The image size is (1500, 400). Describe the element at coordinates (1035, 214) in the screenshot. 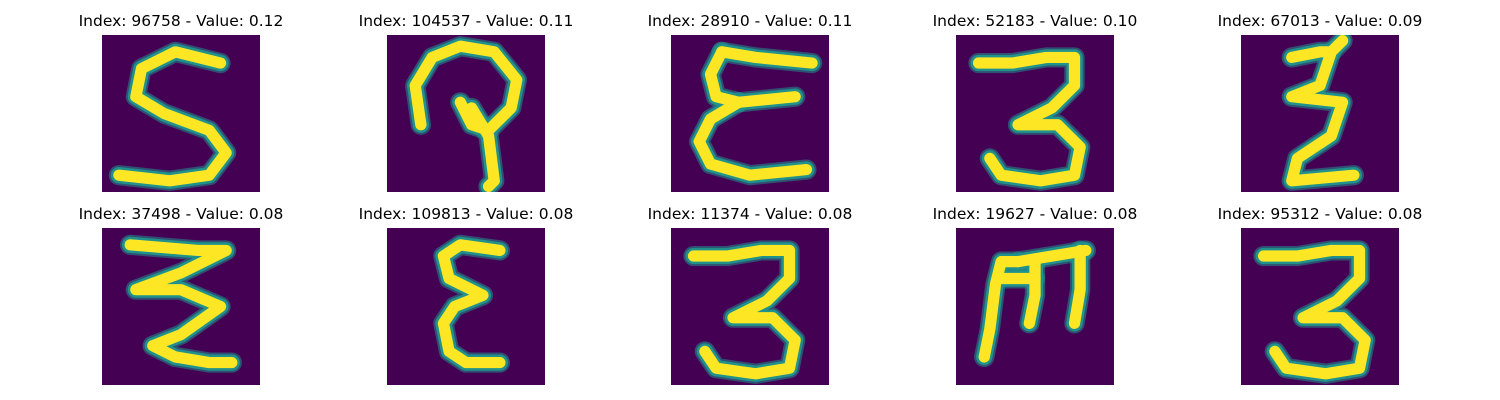

I see `panel-title: Index: 19627 - Value: 0.08` at that location.